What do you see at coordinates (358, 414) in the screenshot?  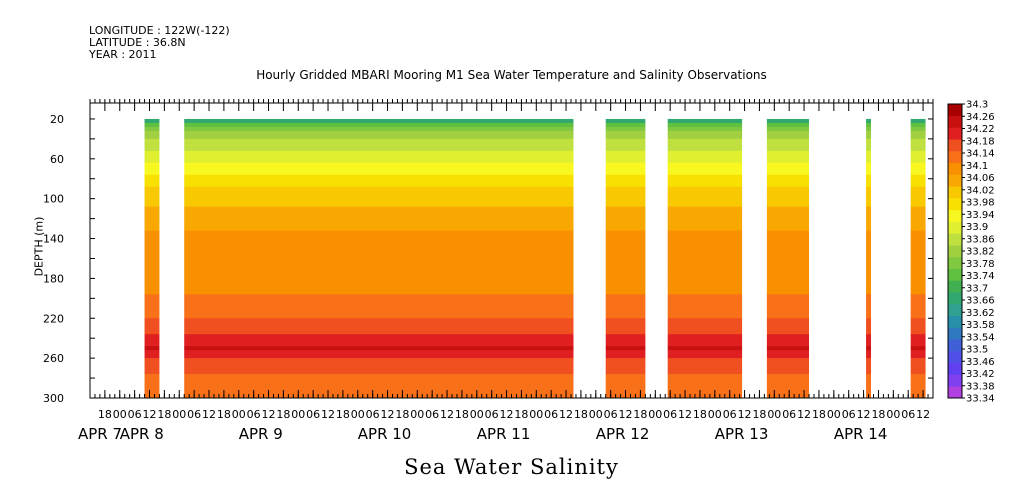 I see `x-tick-label: 00` at bounding box center [358, 414].